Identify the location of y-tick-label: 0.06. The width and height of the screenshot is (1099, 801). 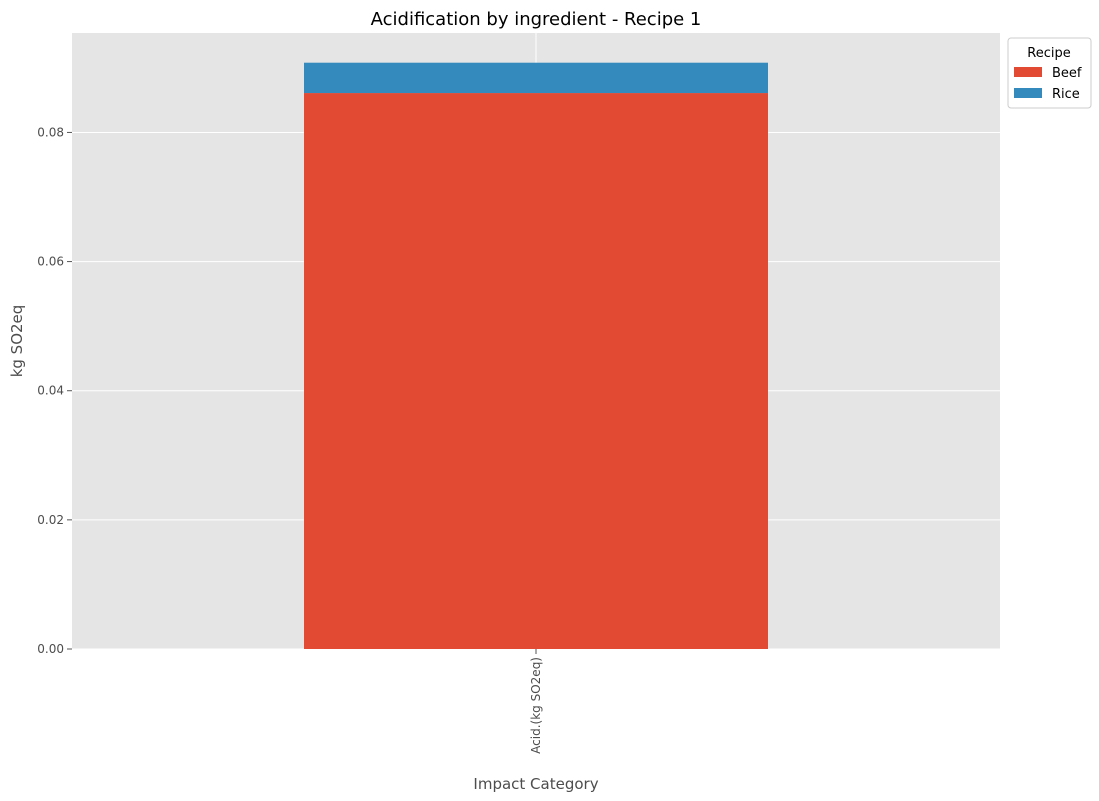
(50, 262).